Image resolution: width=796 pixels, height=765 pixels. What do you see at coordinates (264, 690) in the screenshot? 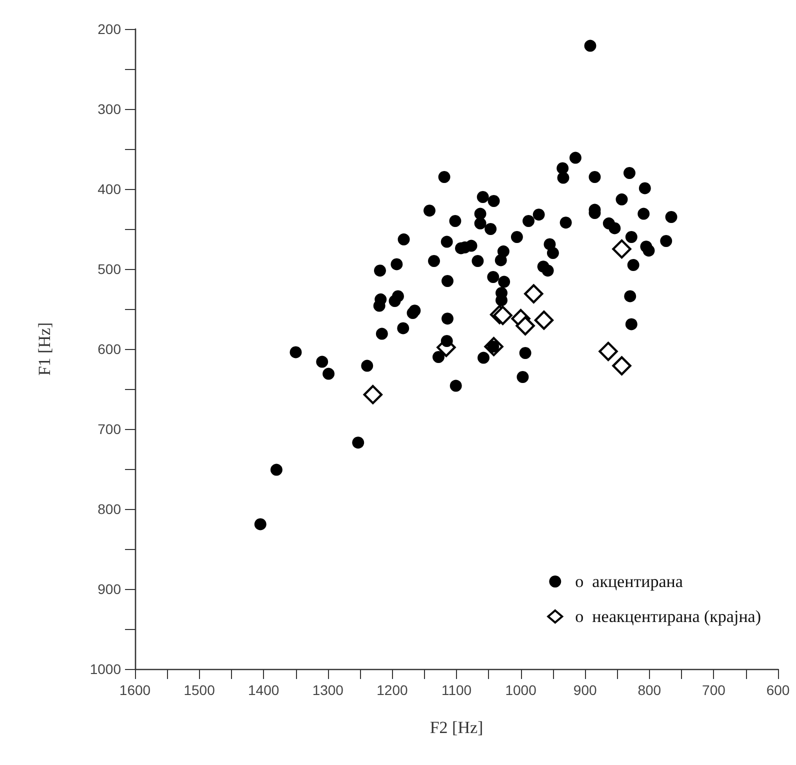
I see `x-tick-label: 1400` at bounding box center [264, 690].